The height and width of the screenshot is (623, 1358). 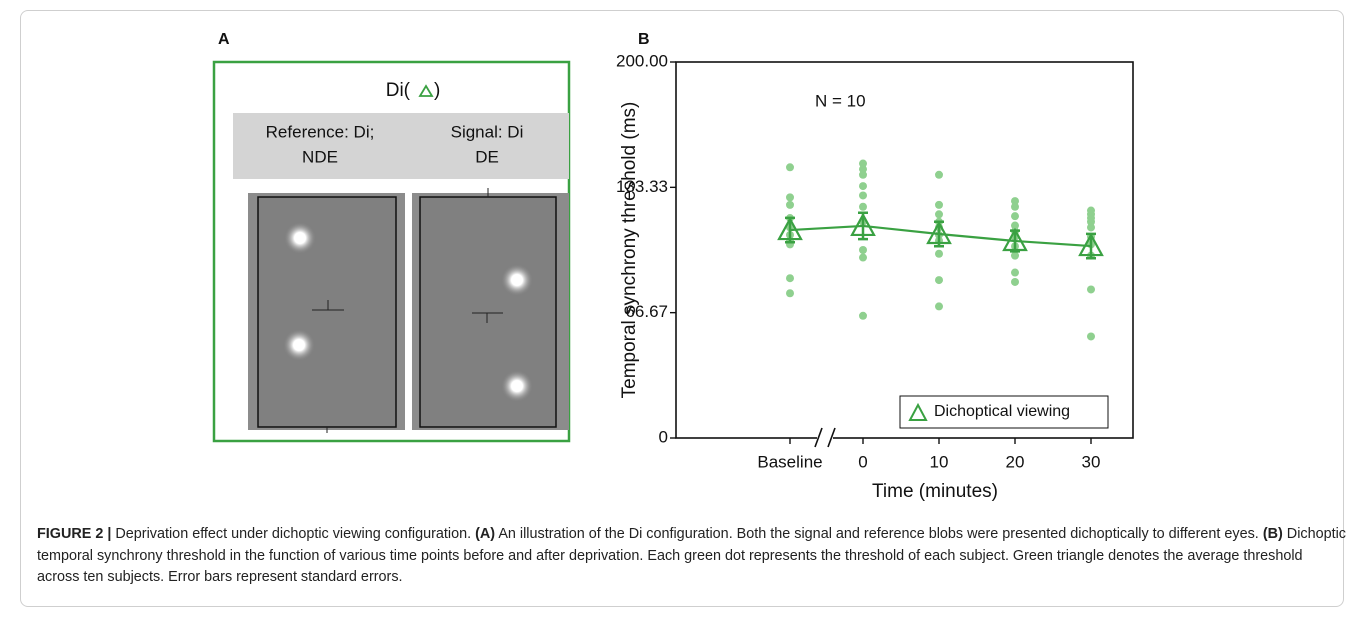 What do you see at coordinates (646, 311) in the screenshot?
I see `y-tick-label: 66.67` at bounding box center [646, 311].